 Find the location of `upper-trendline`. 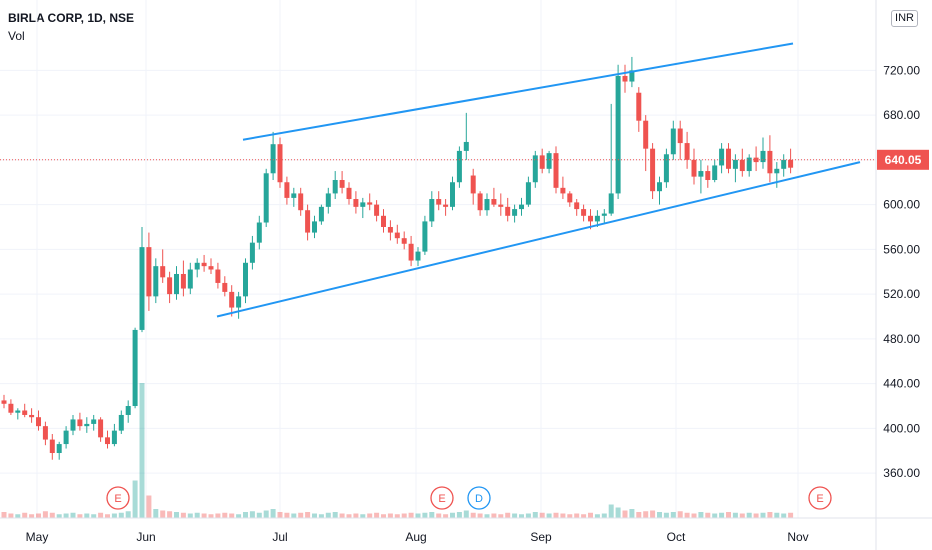

upper-trendline is located at coordinates (518, 91).